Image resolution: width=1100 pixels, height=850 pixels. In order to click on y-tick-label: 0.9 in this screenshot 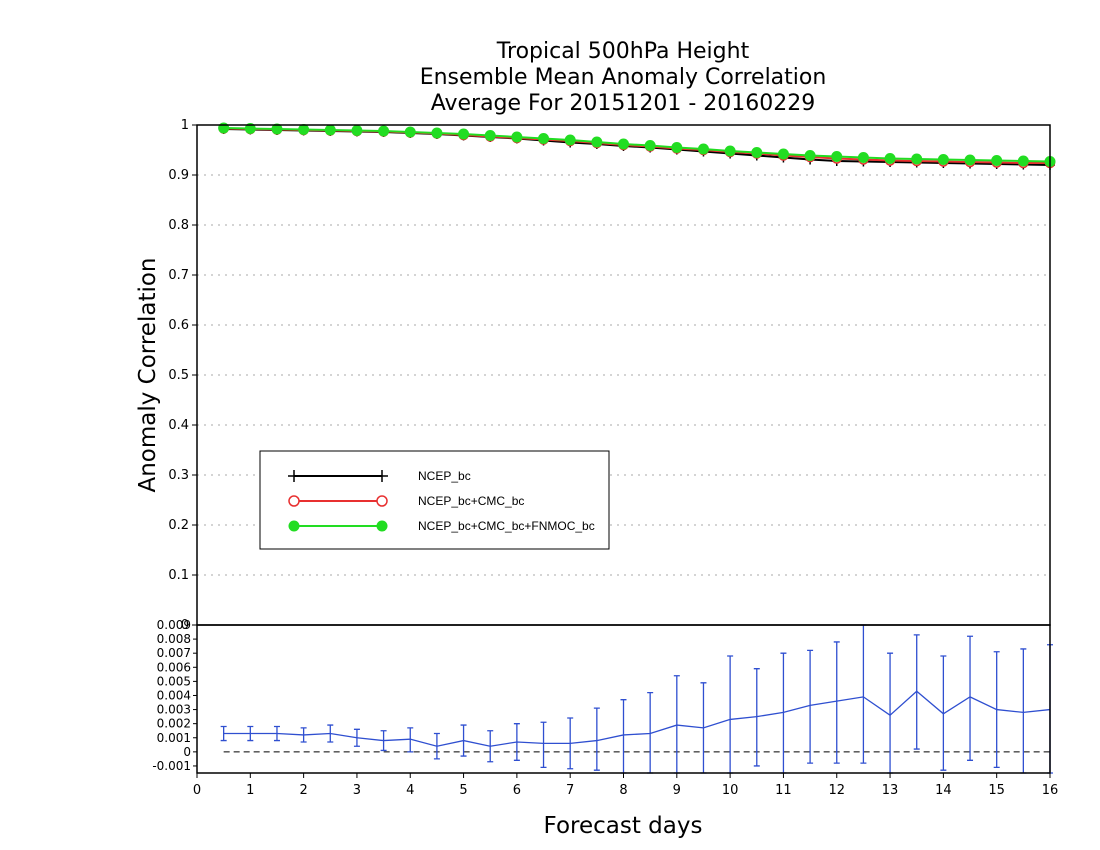, I will do `click(178, 175)`.